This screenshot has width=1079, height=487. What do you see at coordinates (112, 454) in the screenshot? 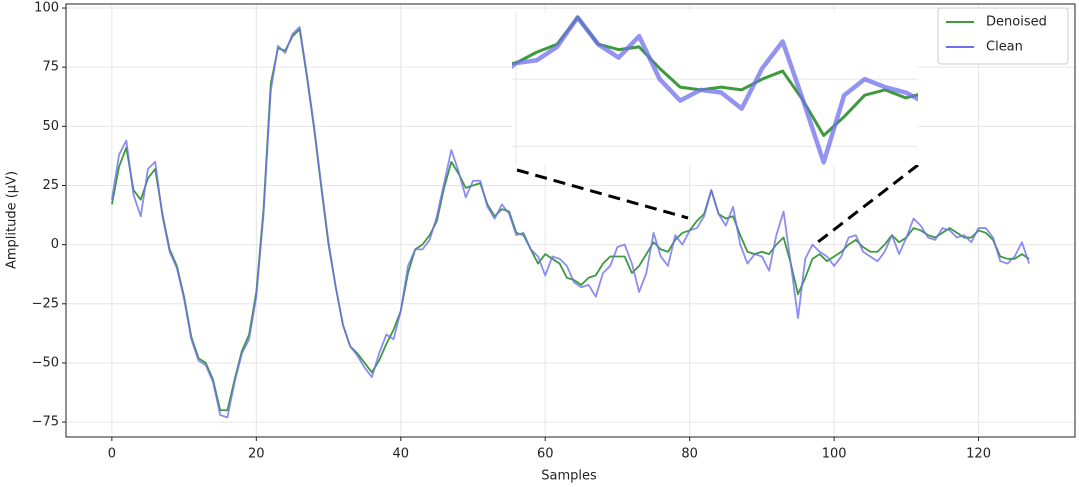
I see `x-tick-label: 0` at bounding box center [112, 454].